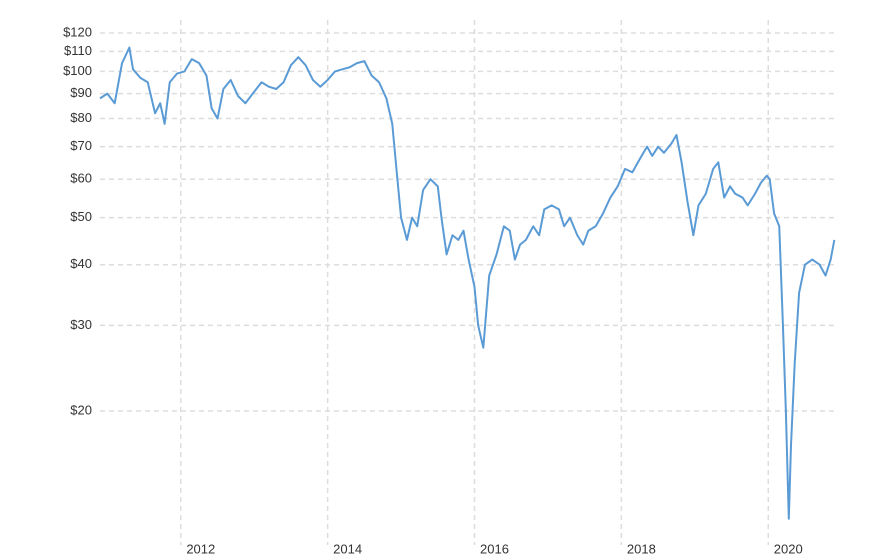 This screenshot has width=888, height=560. What do you see at coordinates (81, 216) in the screenshot?
I see `y-tick-label: $50` at bounding box center [81, 216].